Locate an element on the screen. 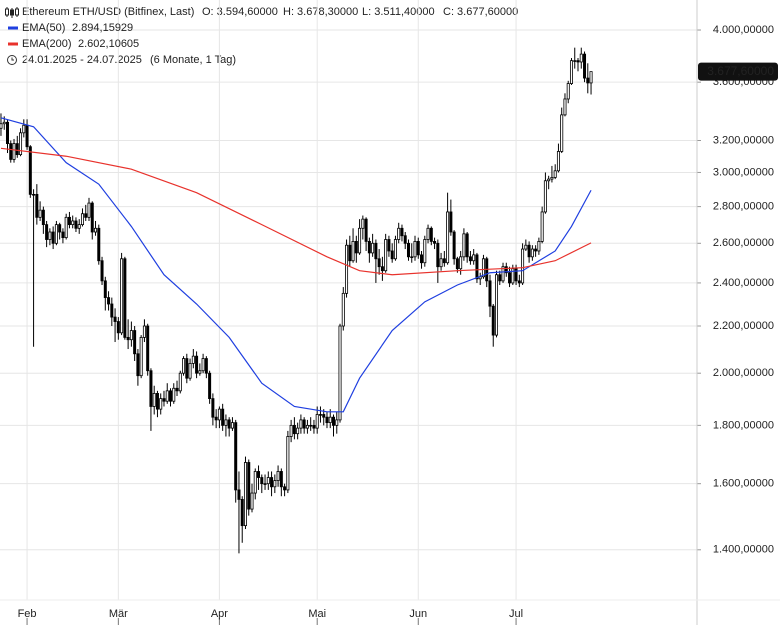 Image resolution: width=780 pixels, height=625 pixels. x-tick-label: Feb is located at coordinates (27, 614).